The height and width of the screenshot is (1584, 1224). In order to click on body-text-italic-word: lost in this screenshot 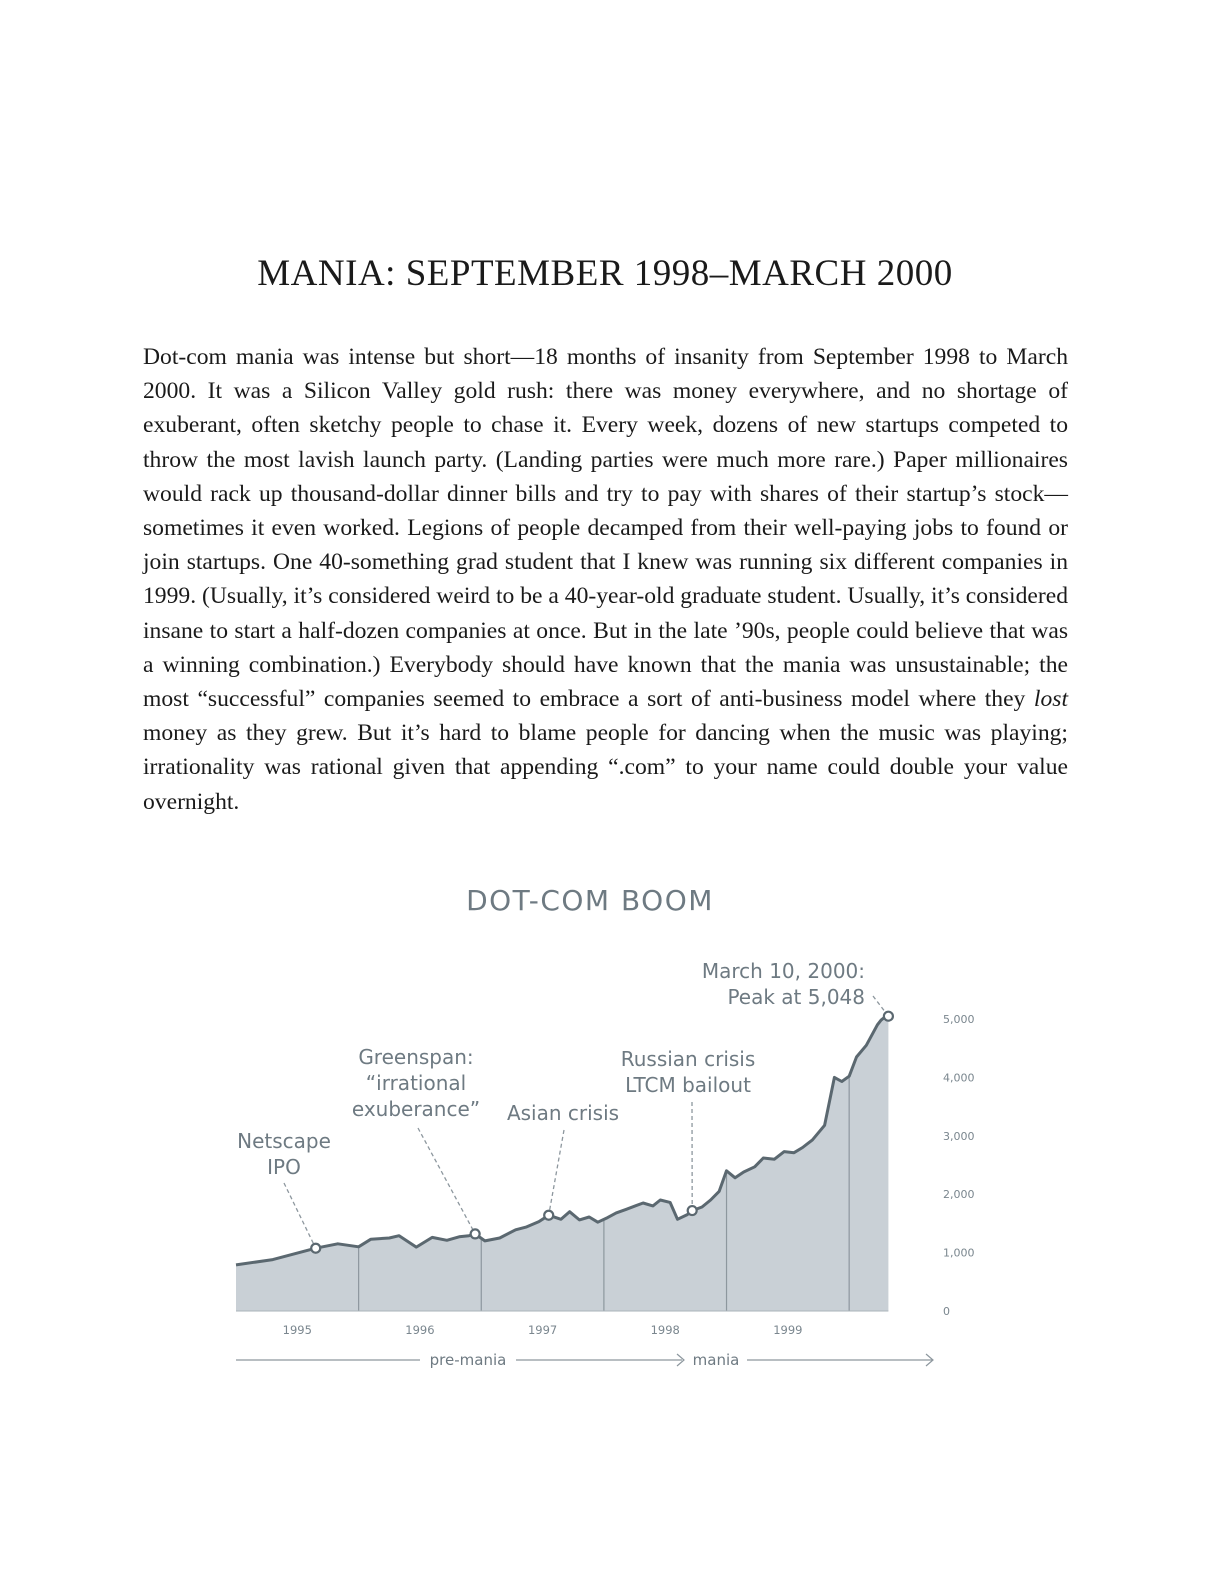, I will do `click(1050, 699)`.